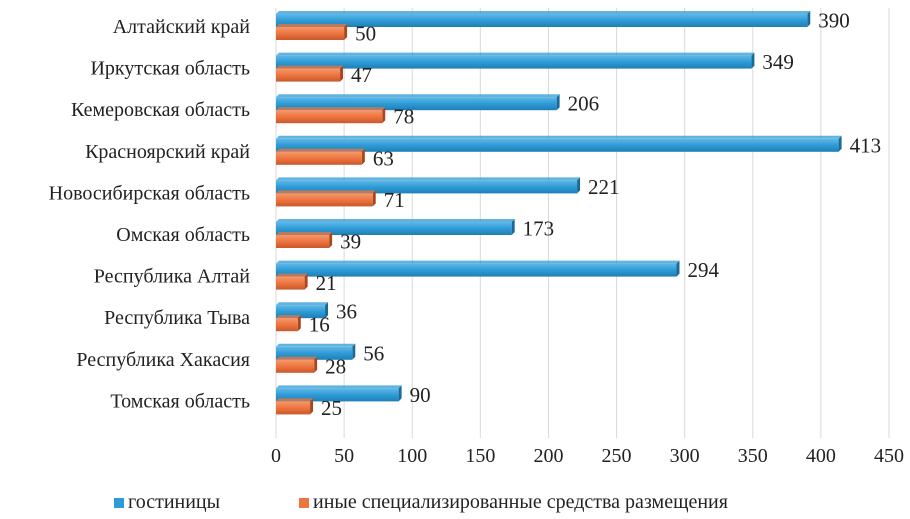  I want to click on data-label-hotels: 90, so click(420, 395).